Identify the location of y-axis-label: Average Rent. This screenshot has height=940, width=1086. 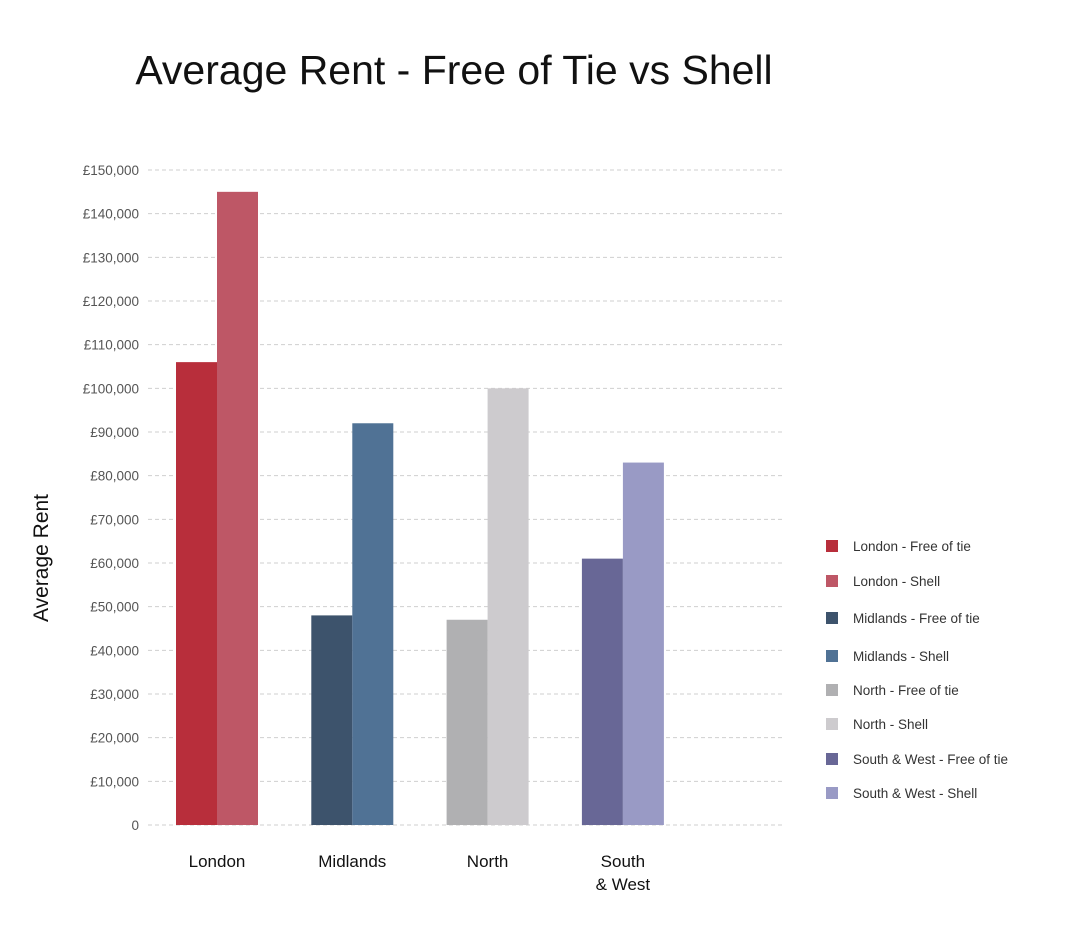
(41, 558).